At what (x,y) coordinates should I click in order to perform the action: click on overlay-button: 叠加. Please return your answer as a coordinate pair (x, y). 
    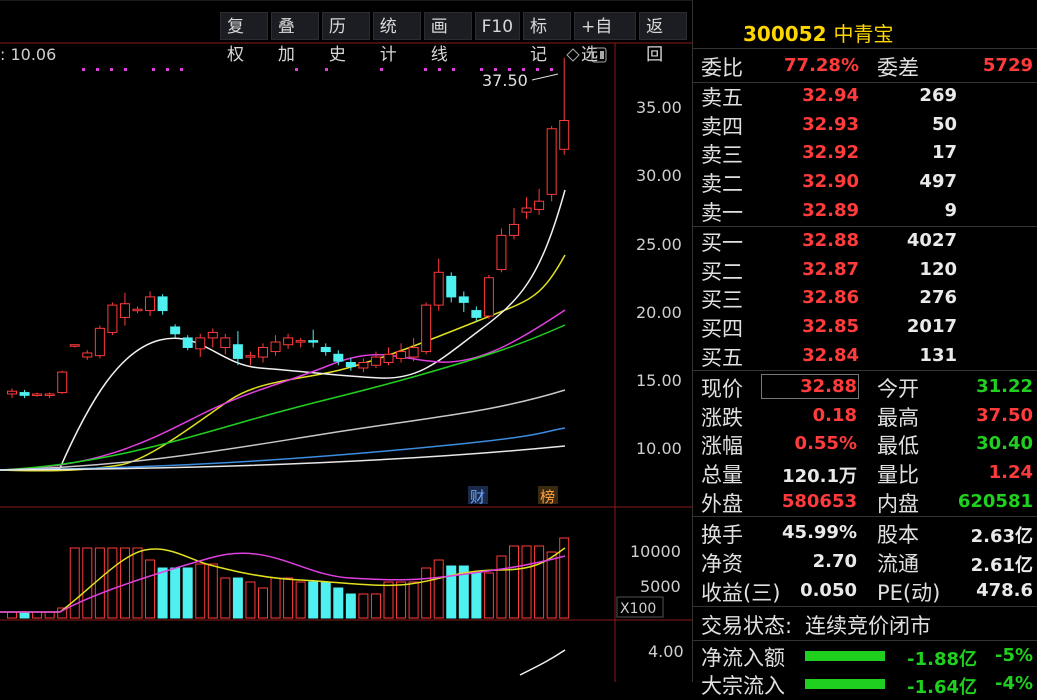
    Looking at the image, I should click on (294, 38).